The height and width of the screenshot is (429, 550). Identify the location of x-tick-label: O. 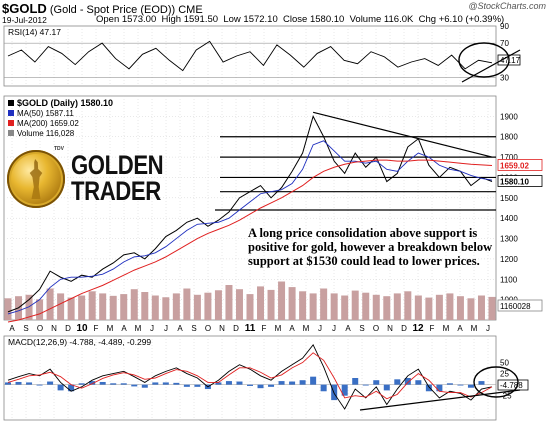
(40, 328).